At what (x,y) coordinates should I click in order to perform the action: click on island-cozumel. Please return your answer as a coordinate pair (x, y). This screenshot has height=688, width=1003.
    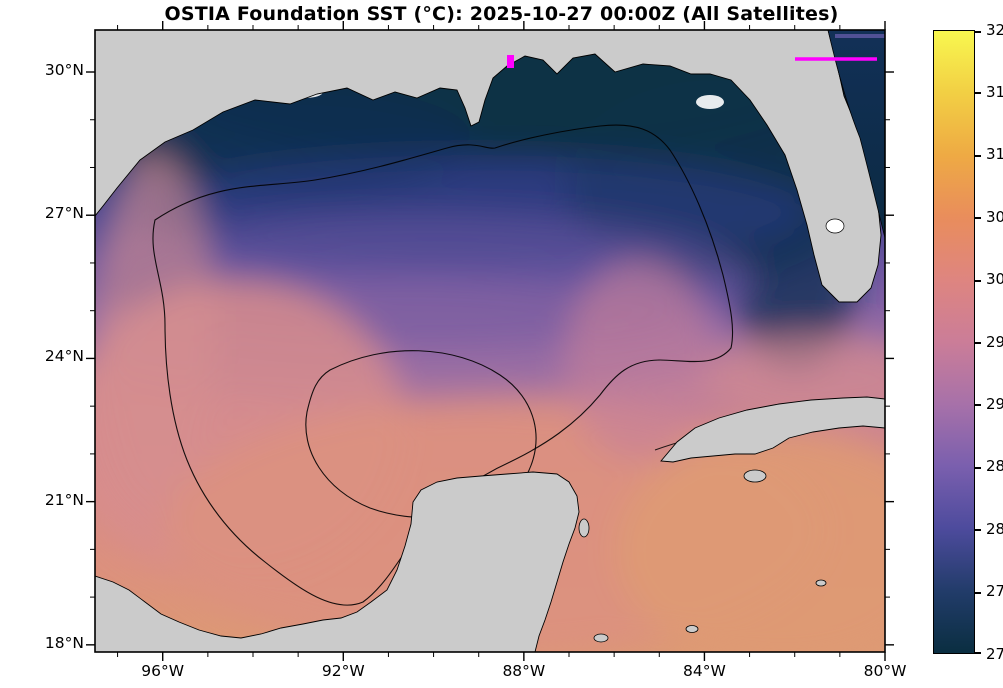
    Looking at the image, I should click on (584, 528).